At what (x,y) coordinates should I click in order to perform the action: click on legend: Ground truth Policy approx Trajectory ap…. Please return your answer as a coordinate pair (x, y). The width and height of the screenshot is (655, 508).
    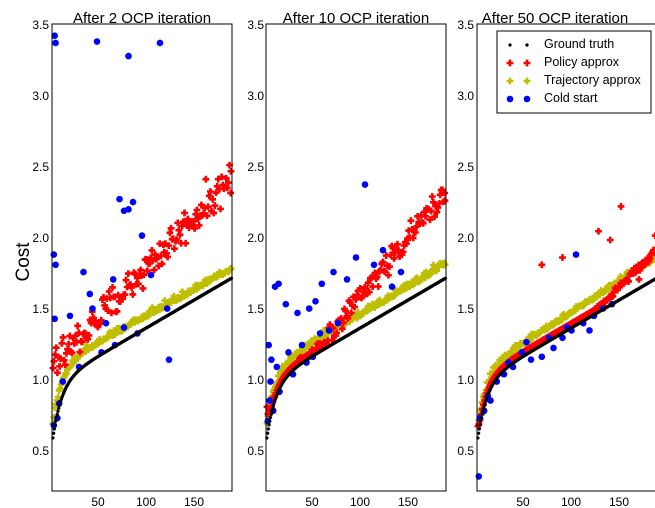
    Looking at the image, I should click on (574, 72).